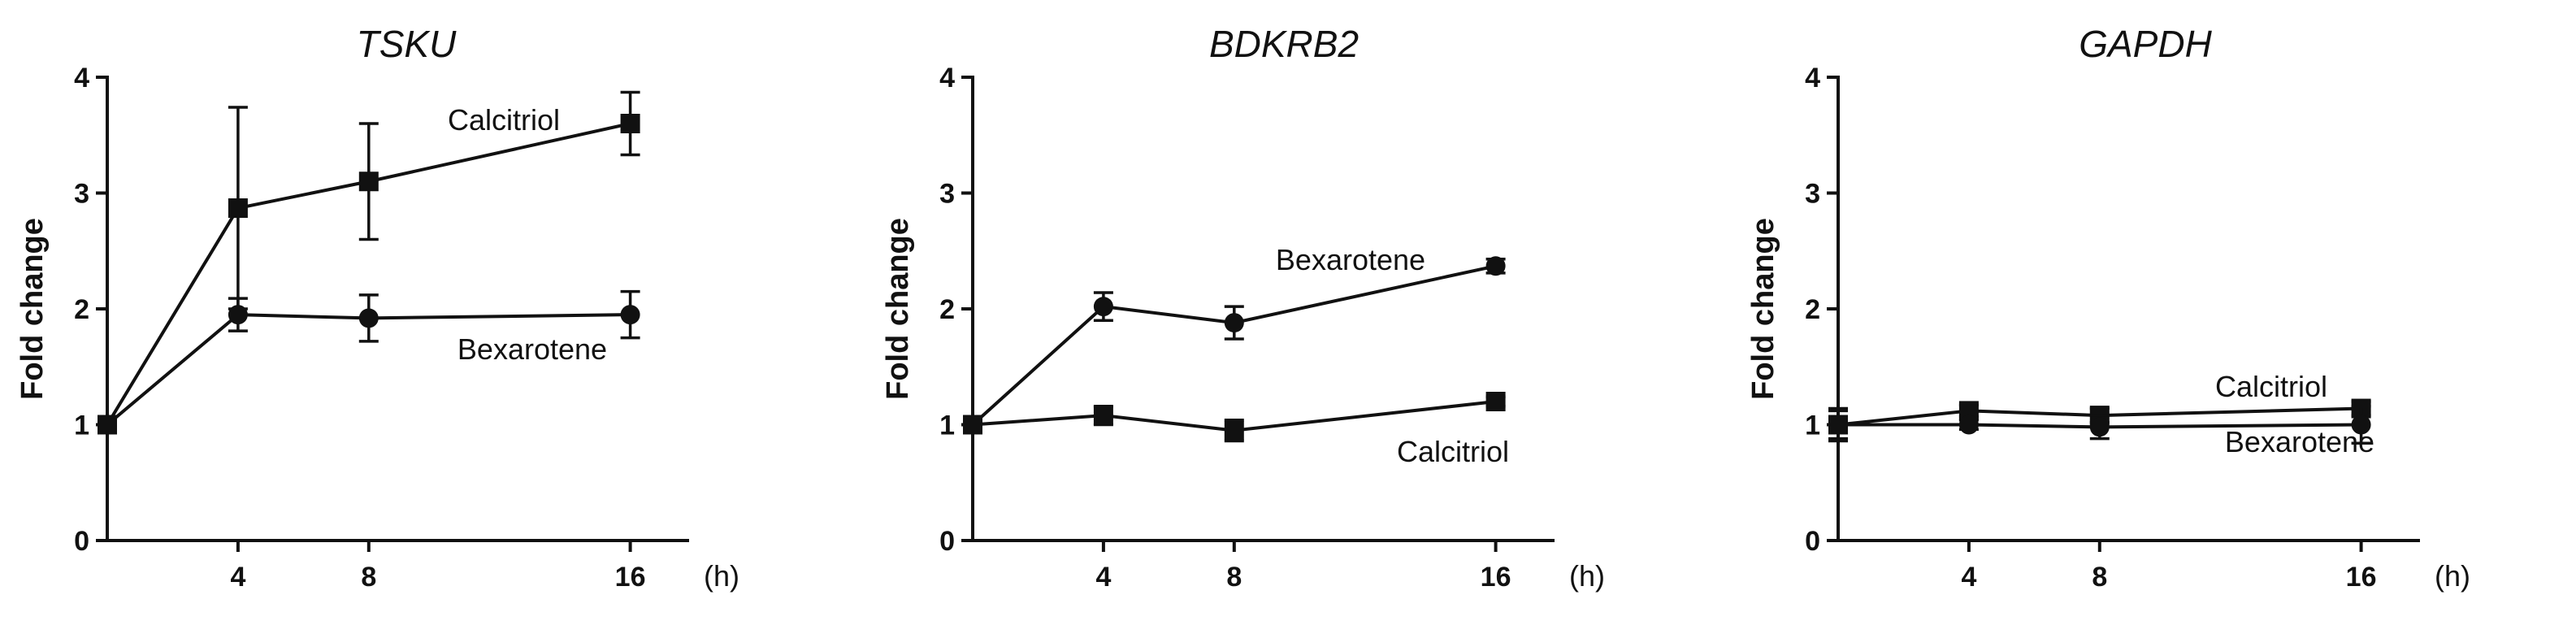 The height and width of the screenshot is (621, 2576). What do you see at coordinates (2146, 44) in the screenshot?
I see `chart-title: GAPDH` at bounding box center [2146, 44].